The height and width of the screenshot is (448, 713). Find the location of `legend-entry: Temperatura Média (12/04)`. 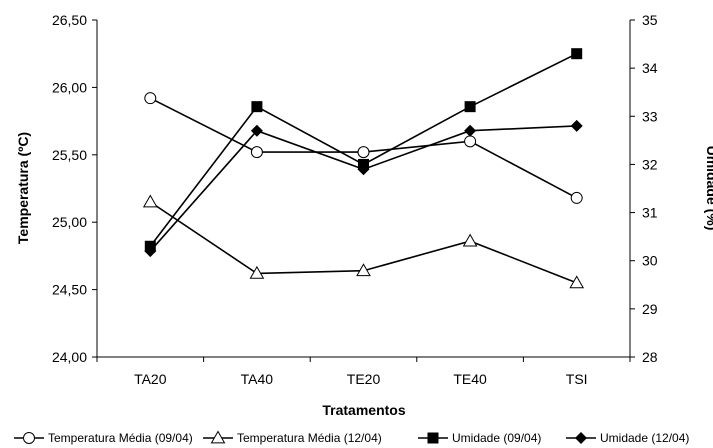

legend-entry: Temperatura Média (12/04) is located at coordinates (292, 437).